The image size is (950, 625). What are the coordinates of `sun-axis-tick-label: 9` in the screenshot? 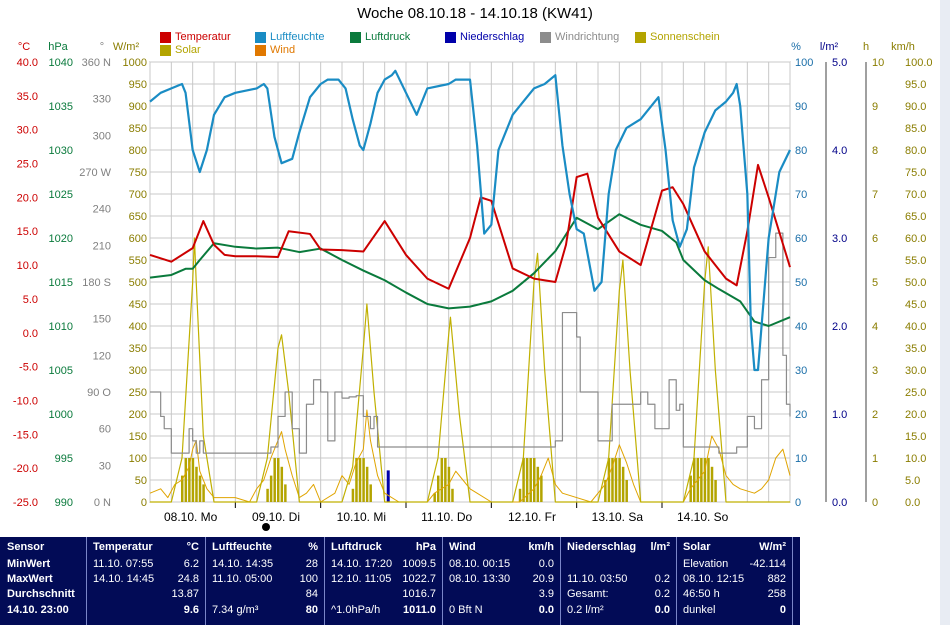 It's located at (875, 107).